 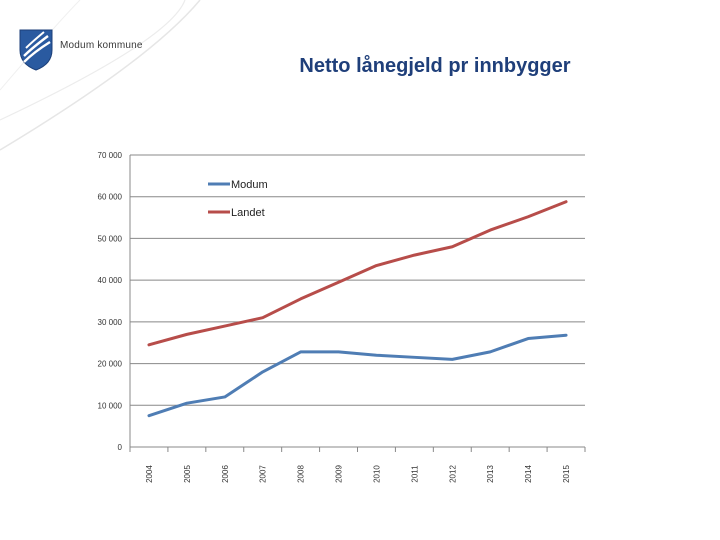 I want to click on x-tick-label: 2012, so click(x=452, y=474).